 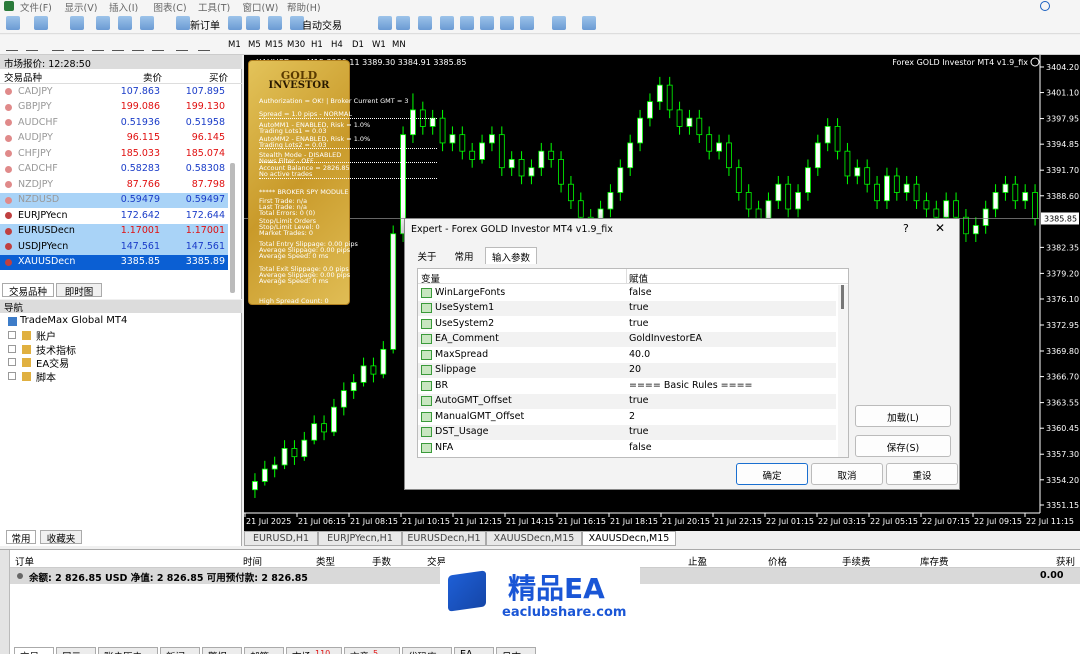 What do you see at coordinates (372, 650) in the screenshot?
I see `terminal-tab: 文章 5` at bounding box center [372, 650].